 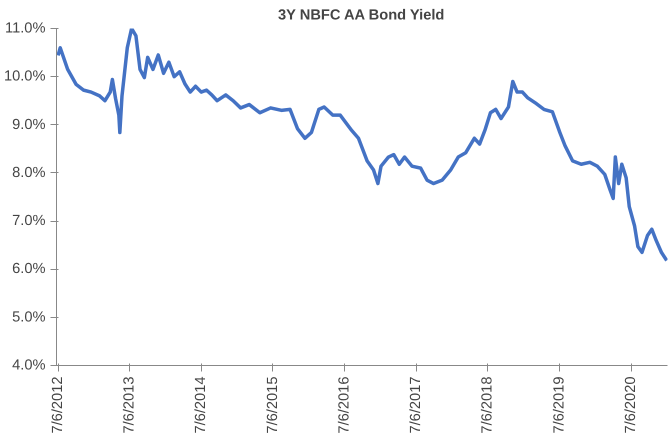 What do you see at coordinates (344, 405) in the screenshot?
I see `x-tick-label: 7/6/2016` at bounding box center [344, 405].